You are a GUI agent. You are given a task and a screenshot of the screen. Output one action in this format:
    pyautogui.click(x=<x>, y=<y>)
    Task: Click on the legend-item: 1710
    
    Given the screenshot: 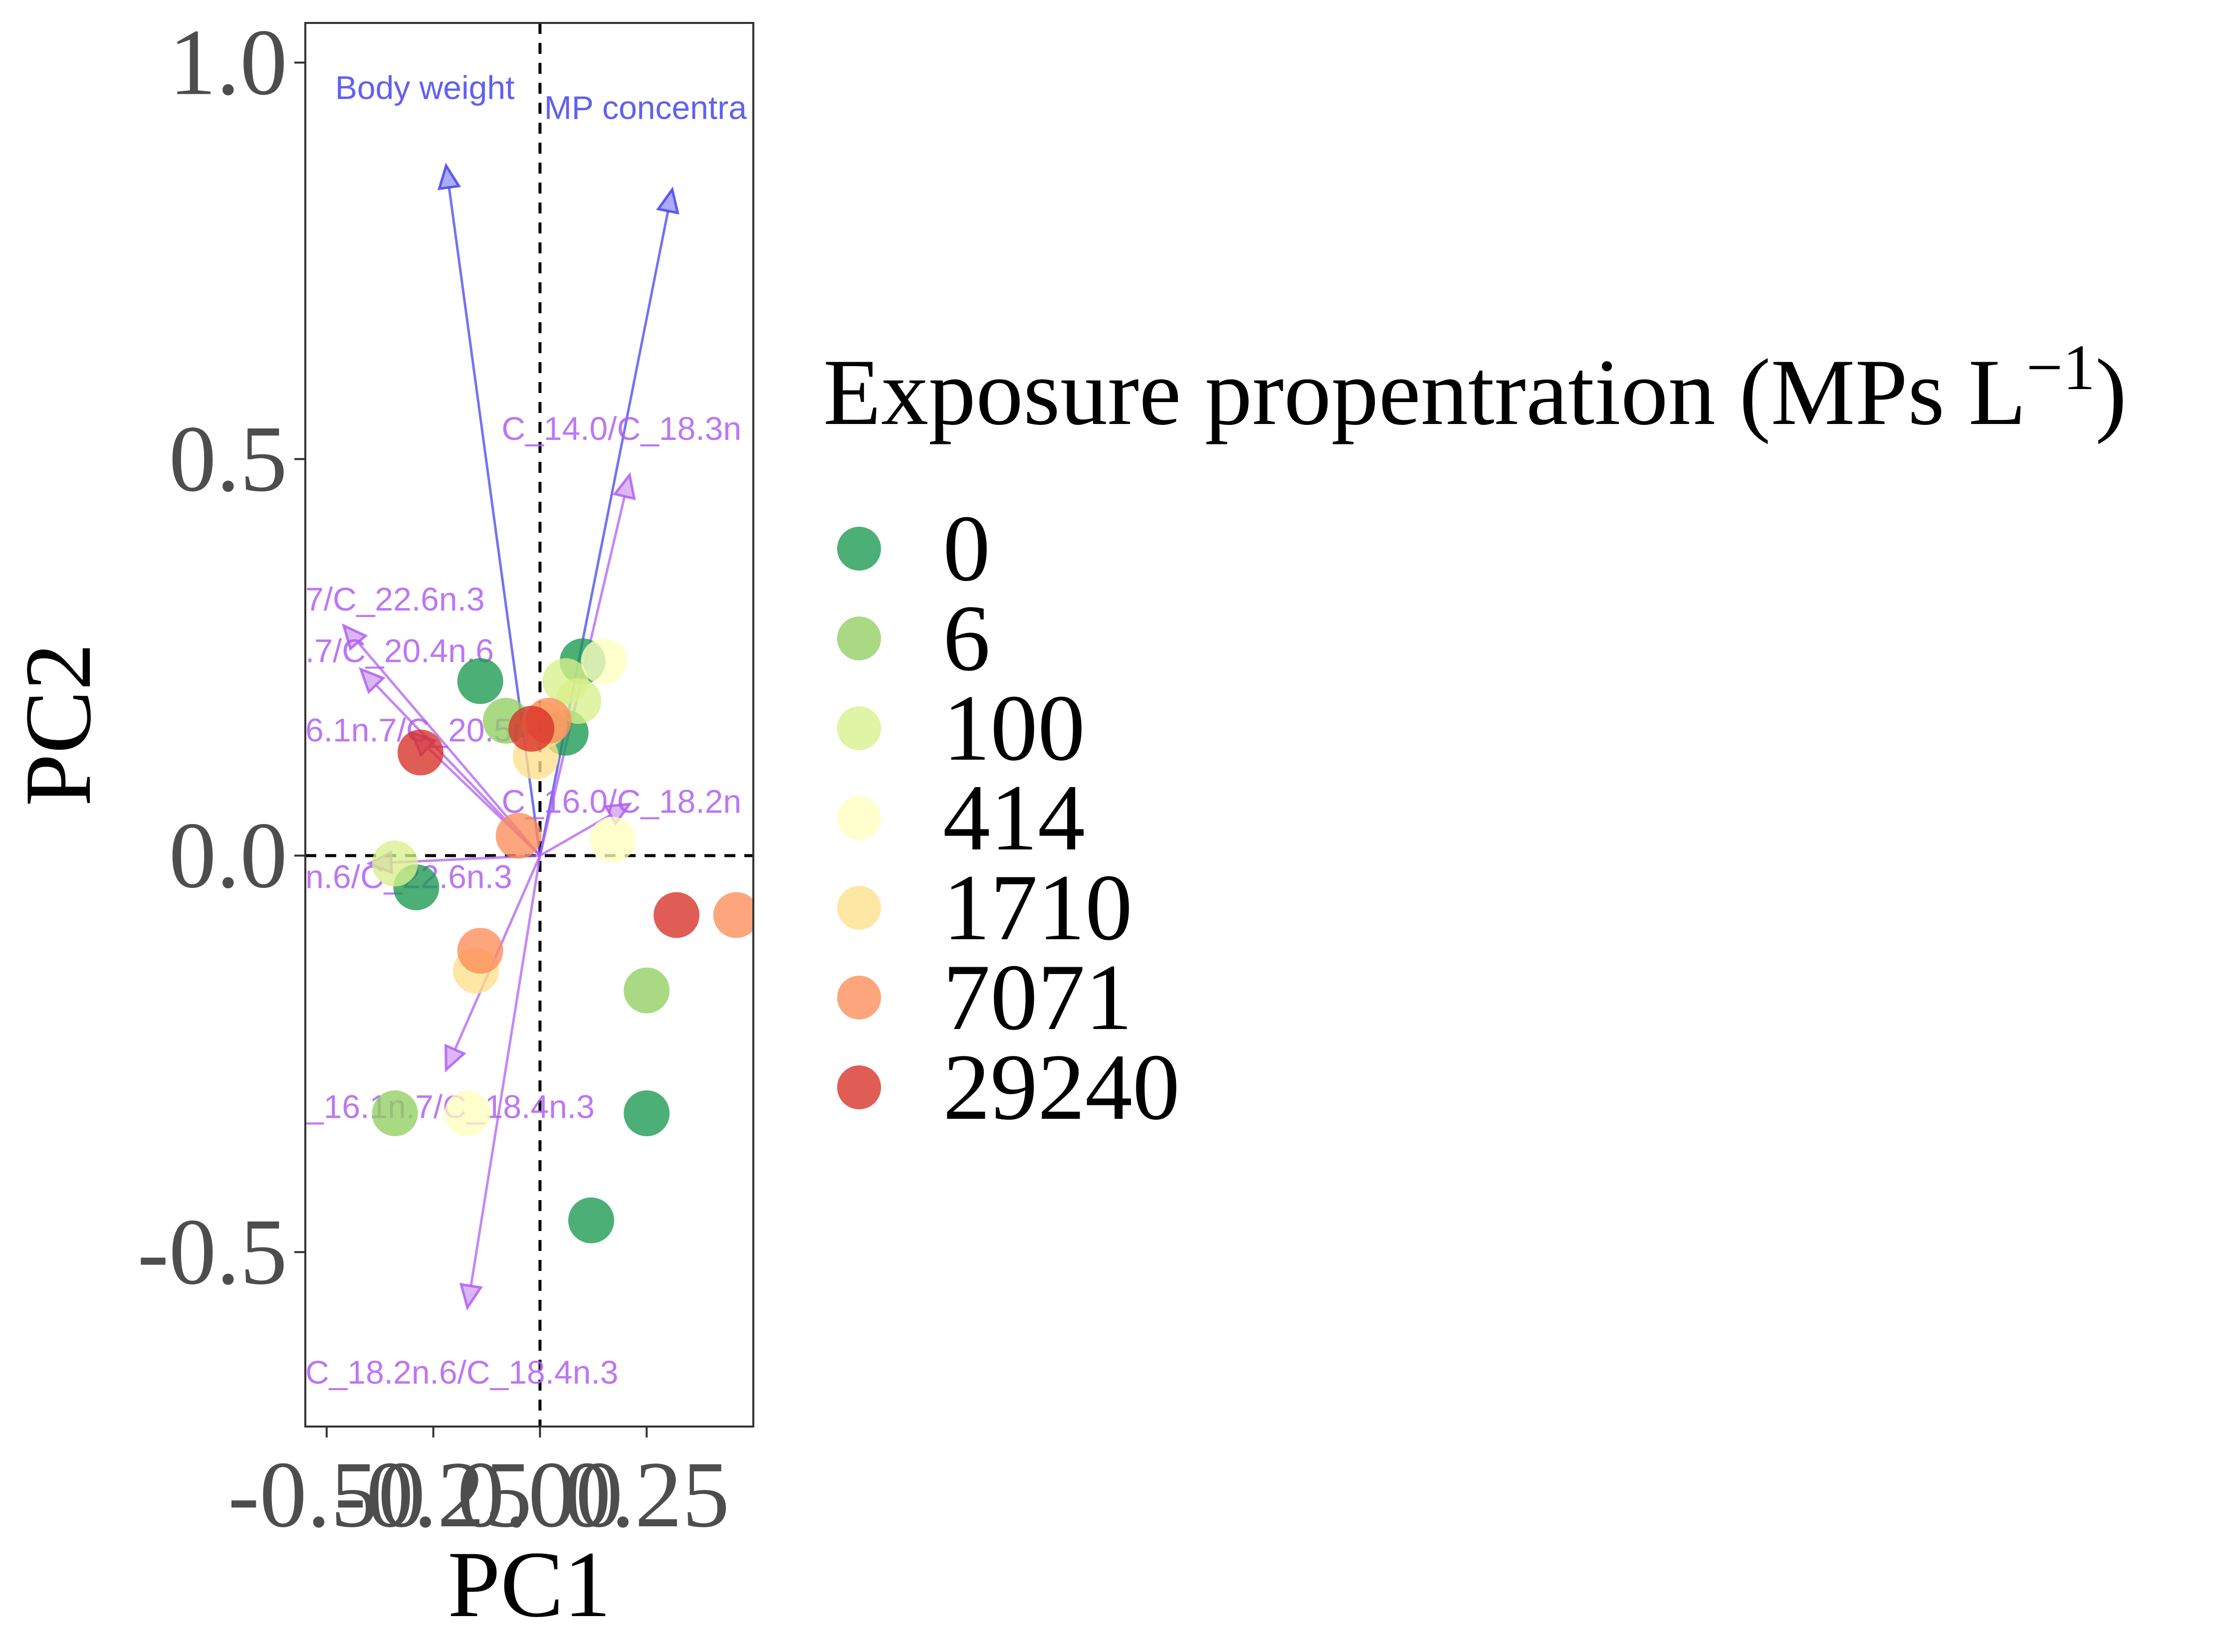 What is the action you would take?
    pyautogui.click(x=985, y=907)
    